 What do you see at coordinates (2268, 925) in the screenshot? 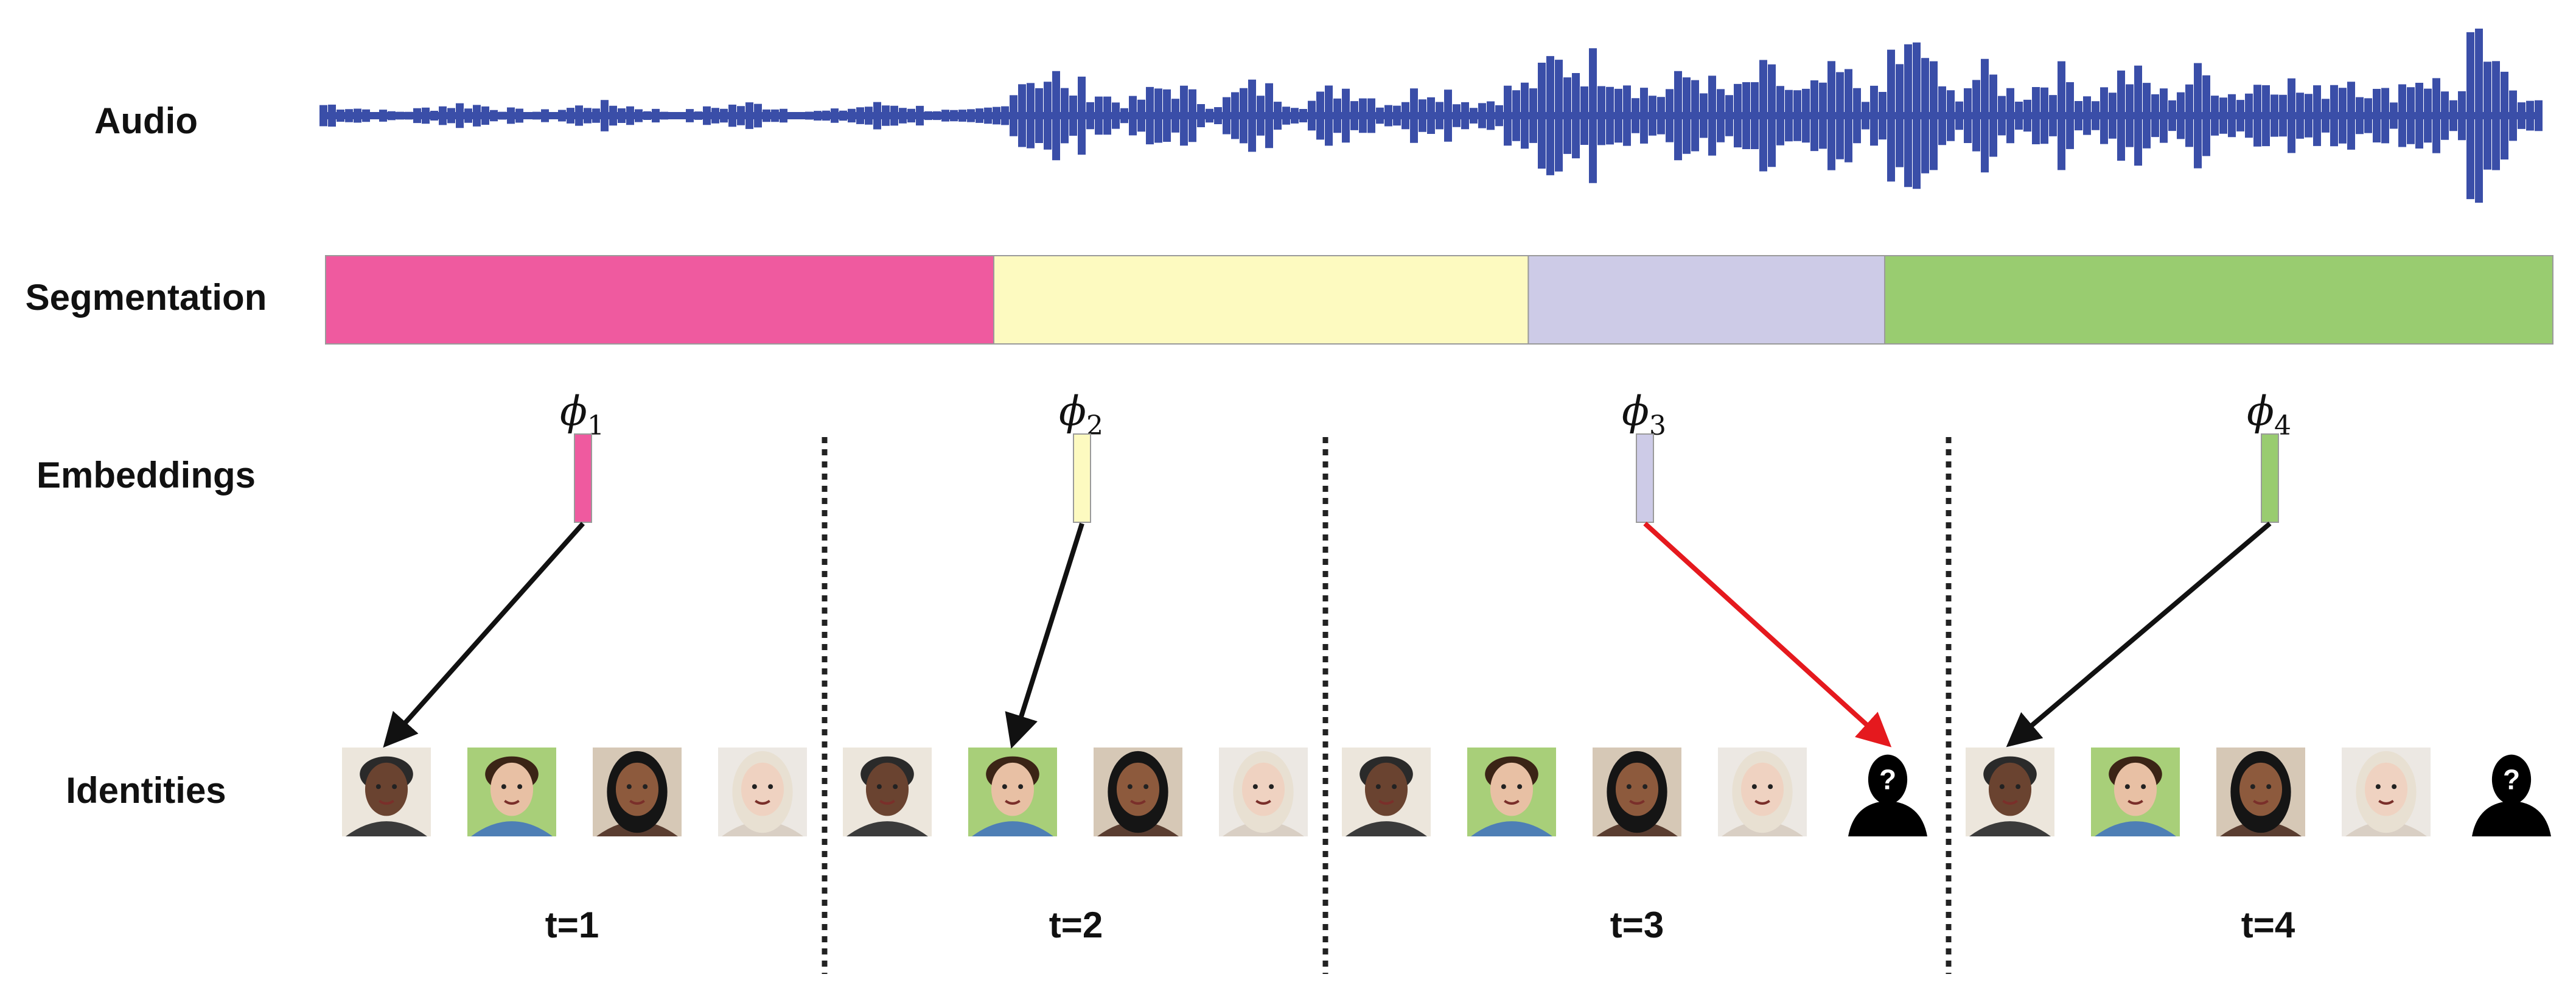
I see `time-label: t=4` at bounding box center [2268, 925].